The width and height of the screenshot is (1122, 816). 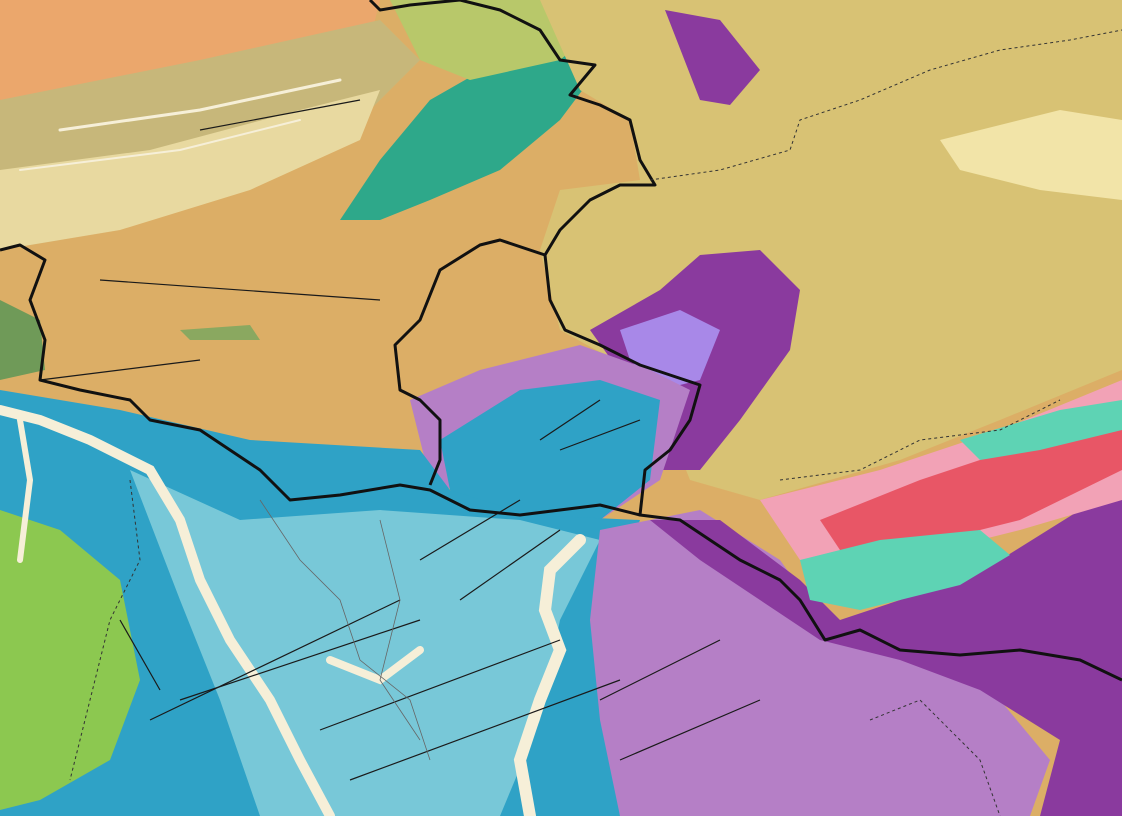 What do you see at coordinates (22, 340) in the screenshot?
I see `region-green-left` at bounding box center [22, 340].